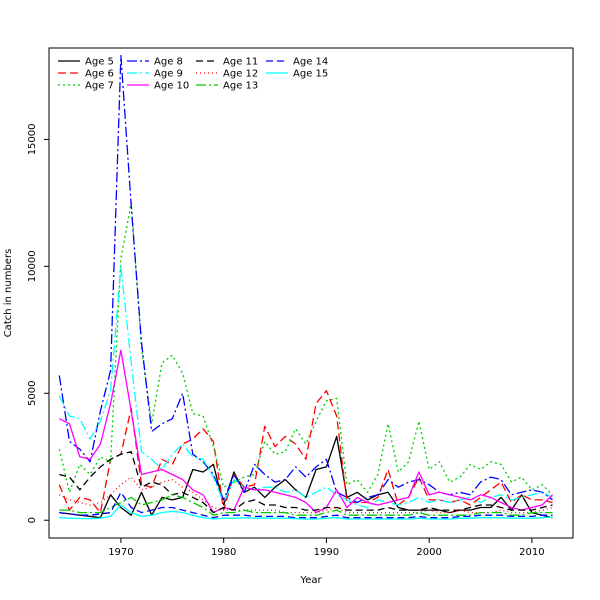 The width and height of the screenshot is (600, 600). Describe the element at coordinates (32, 139) in the screenshot. I see `y-tick-label: 15000` at that location.